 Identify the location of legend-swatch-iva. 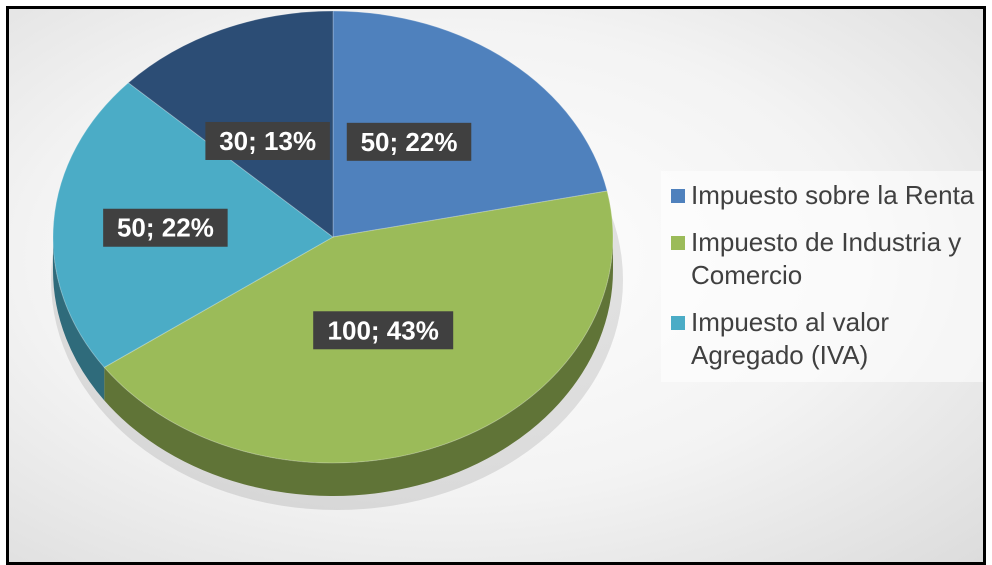
(678, 323).